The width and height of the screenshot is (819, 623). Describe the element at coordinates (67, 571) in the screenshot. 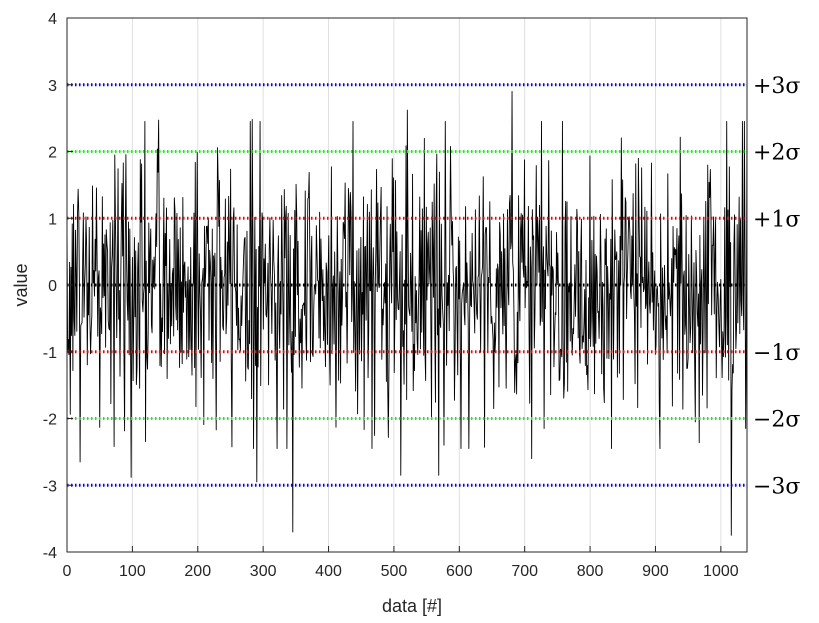

I see `x-tick-label: 0` at that location.